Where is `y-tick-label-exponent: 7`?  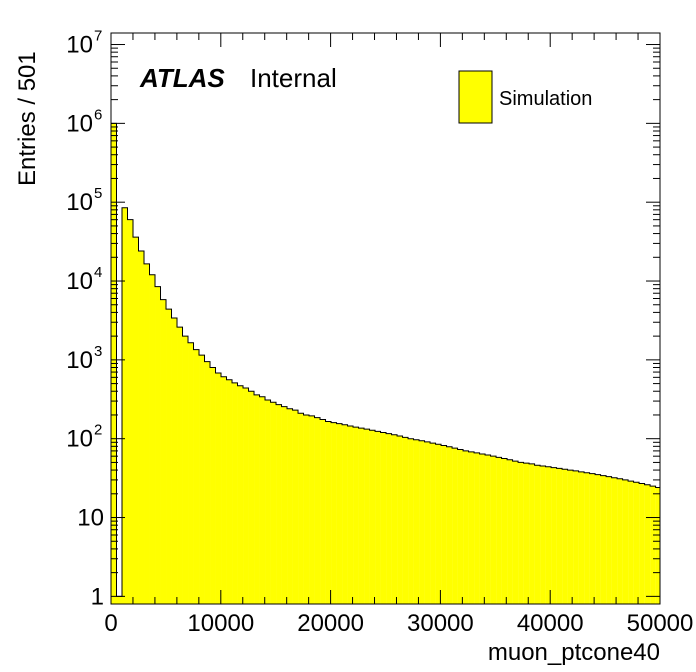
y-tick-label-exponent: 7 is located at coordinates (98, 36).